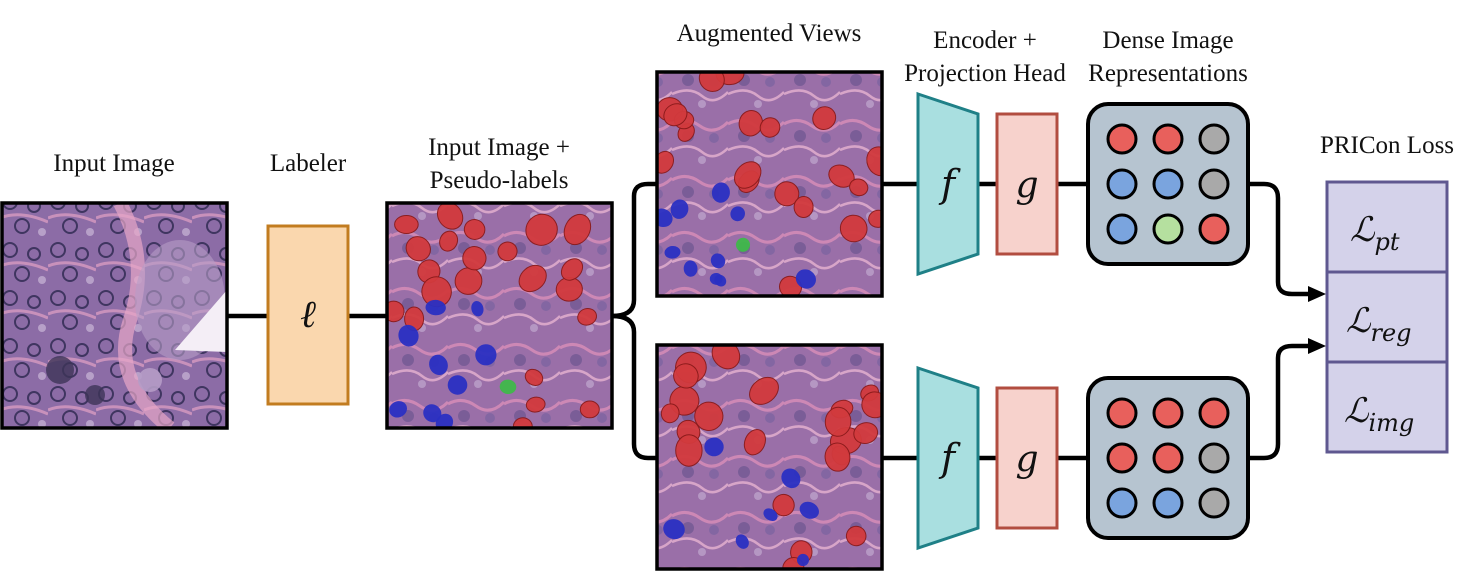 This screenshot has height=572, width=1465. Describe the element at coordinates (1387, 145) in the screenshot. I see `label-loss-title: PRICon Loss` at that location.